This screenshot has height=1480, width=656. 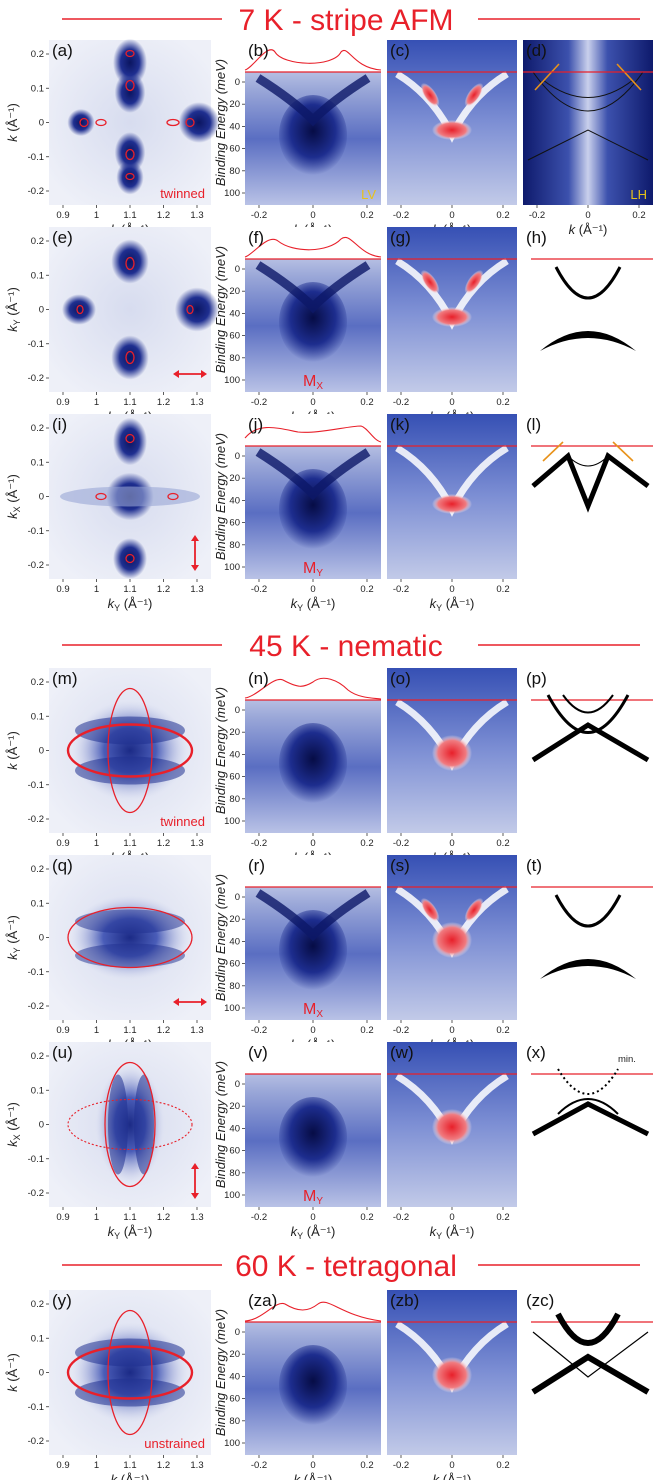 What do you see at coordinates (258, 678) in the screenshot?
I see `panel-label: (n)` at bounding box center [258, 678].